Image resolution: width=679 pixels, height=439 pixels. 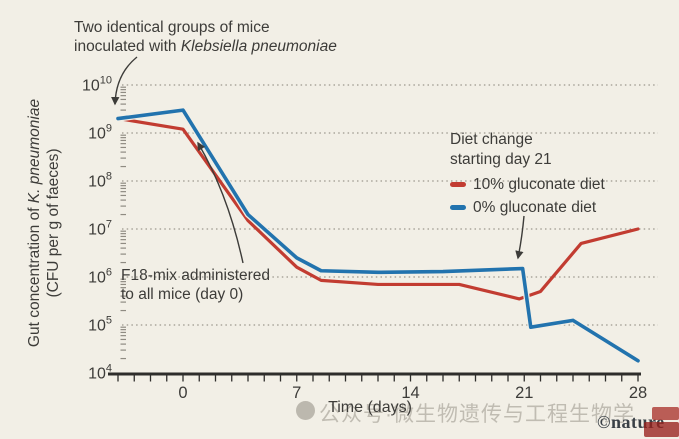 I want to click on svg-text: 0, so click(x=182, y=393).